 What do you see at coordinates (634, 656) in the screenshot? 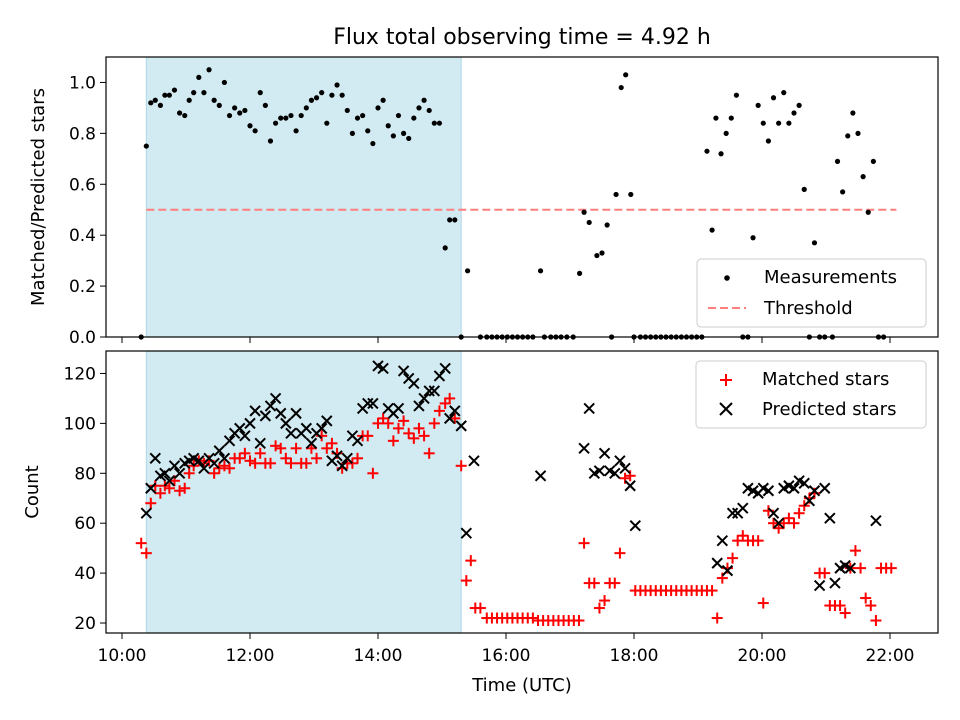
I see `bottom-x-tick-label: 18:00` at bounding box center [634, 656].